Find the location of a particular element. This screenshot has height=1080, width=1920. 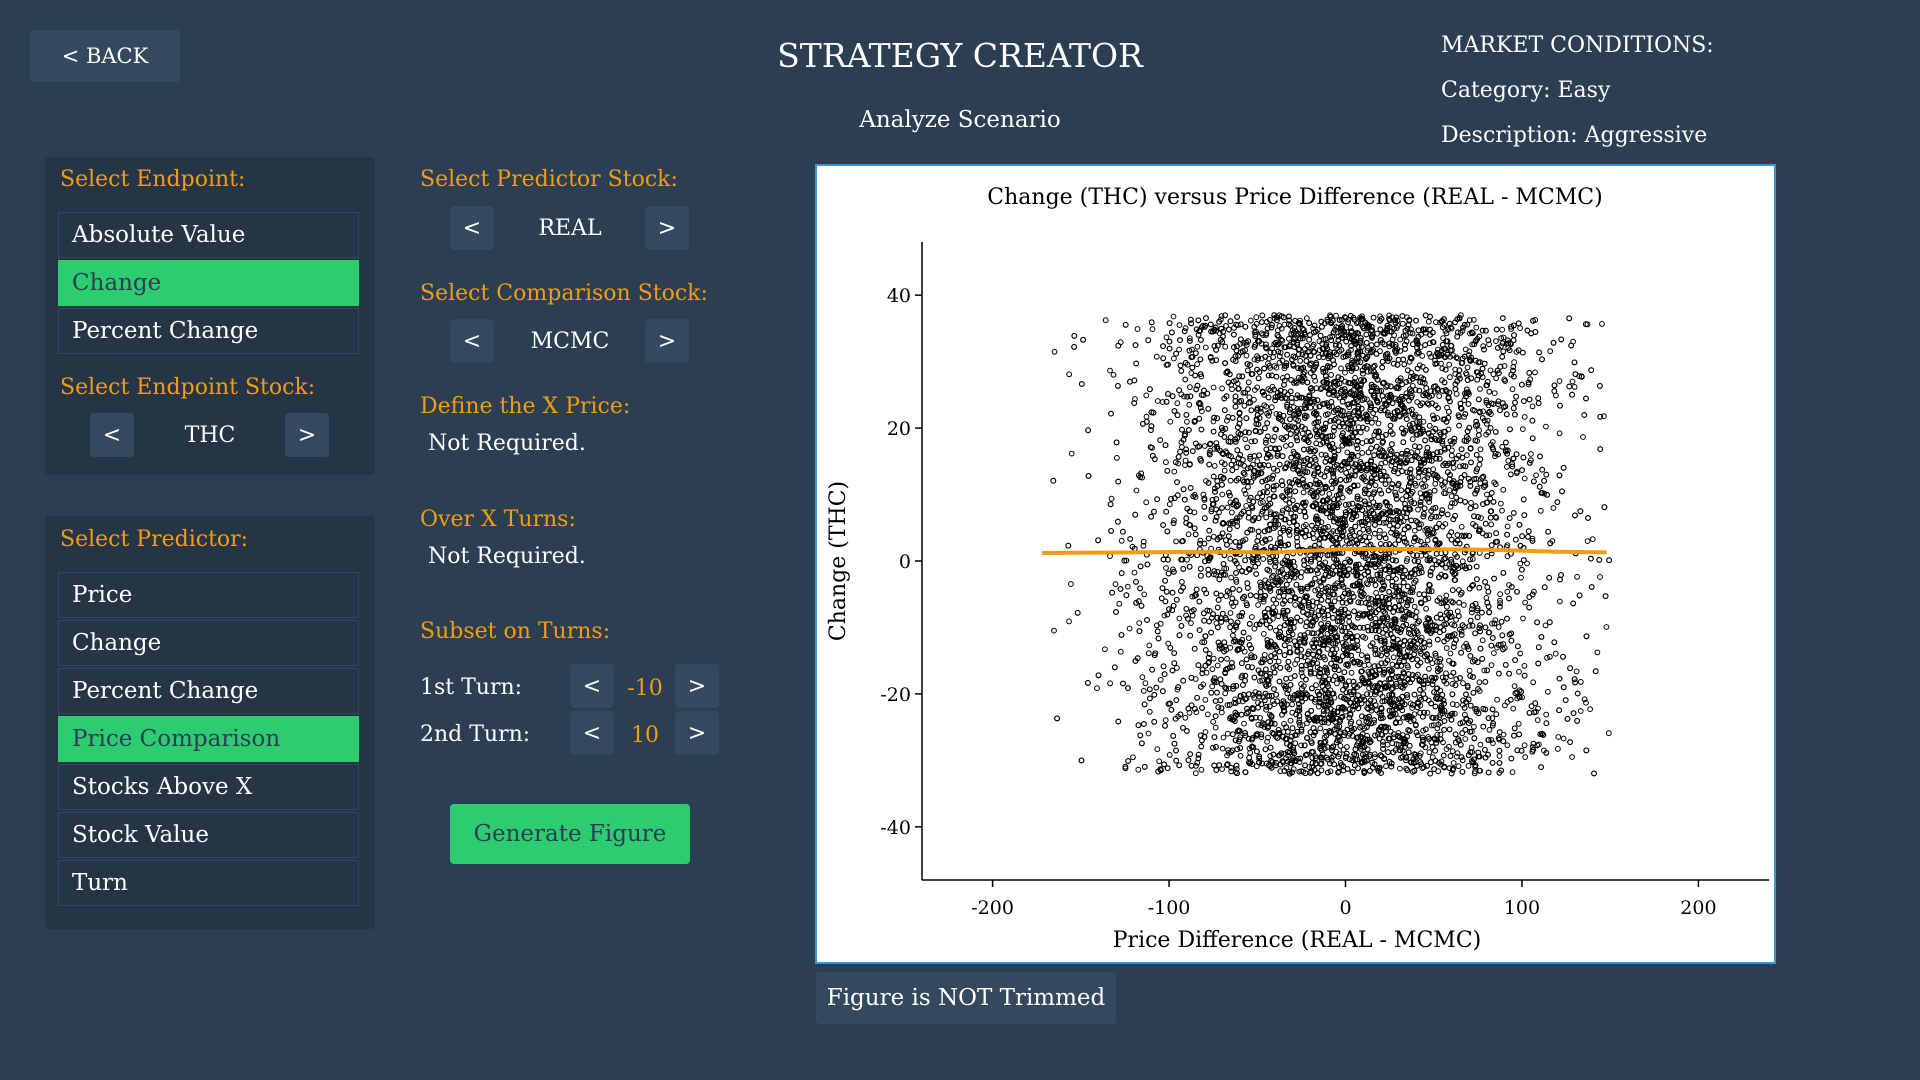

first-turn-next-button: > is located at coordinates (697, 686).